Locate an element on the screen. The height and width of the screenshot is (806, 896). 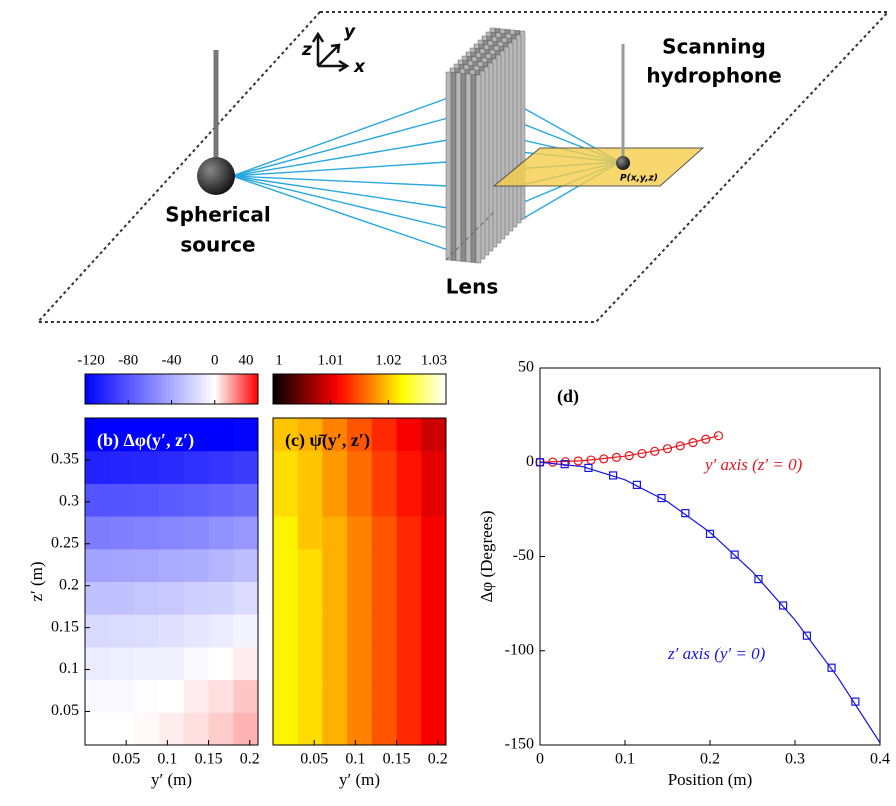
y-tick-label: 0.3 is located at coordinates (69, 501).